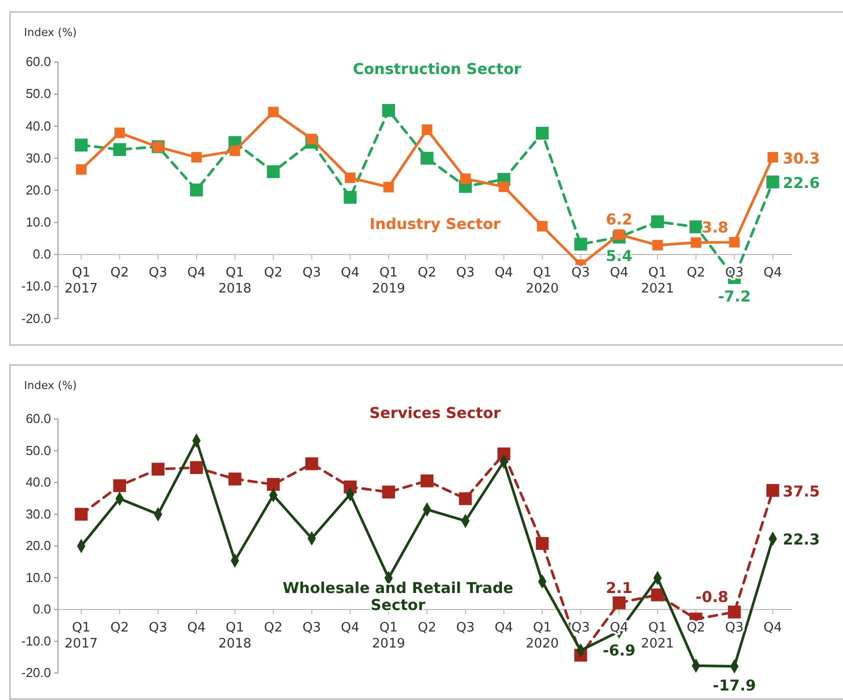 The width and height of the screenshot is (843, 700). What do you see at coordinates (436, 224) in the screenshot?
I see `series-label: Industry Sector` at bounding box center [436, 224].